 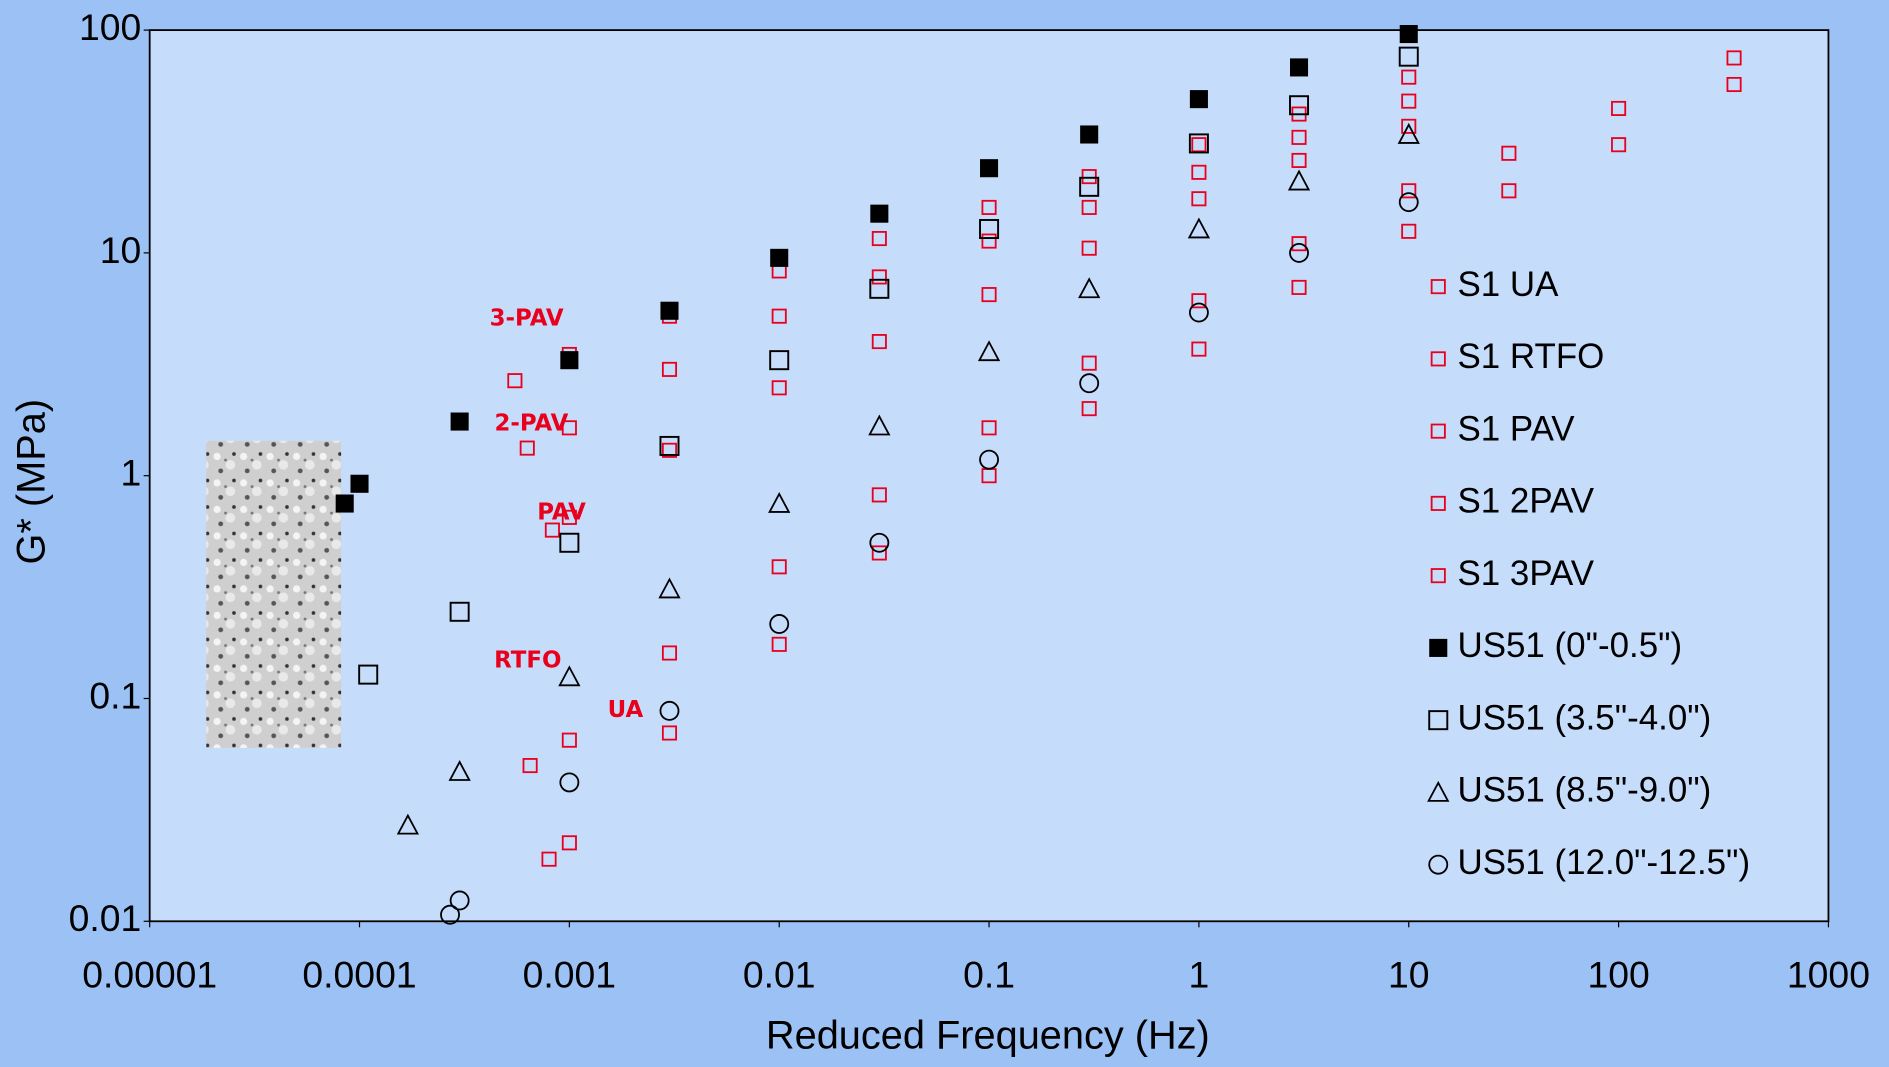 I want to click on x-axis-title: Reduced Frequency (Hz), so click(x=988, y=1036).